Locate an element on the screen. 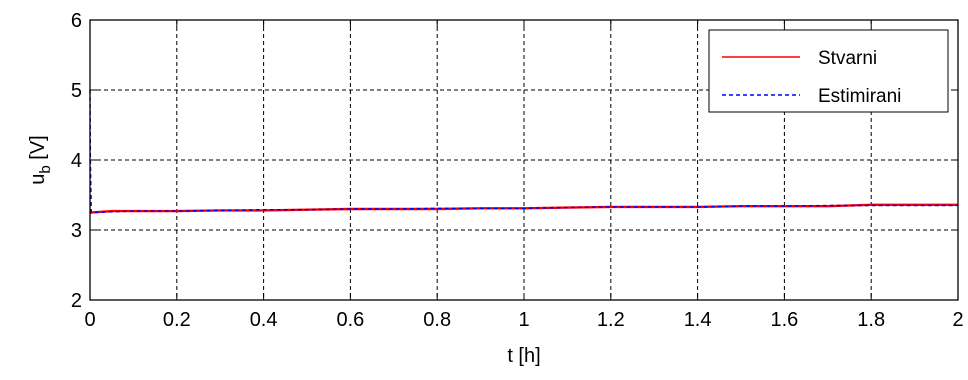  legend-box is located at coordinates (828, 71).